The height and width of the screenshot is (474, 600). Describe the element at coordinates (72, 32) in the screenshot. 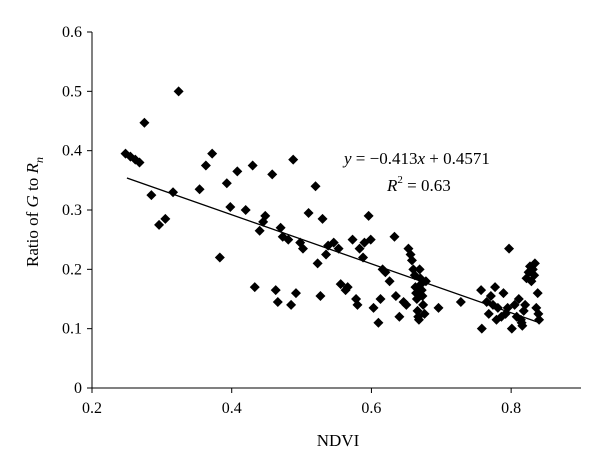

I see `y-tick-label: 0.6` at that location.